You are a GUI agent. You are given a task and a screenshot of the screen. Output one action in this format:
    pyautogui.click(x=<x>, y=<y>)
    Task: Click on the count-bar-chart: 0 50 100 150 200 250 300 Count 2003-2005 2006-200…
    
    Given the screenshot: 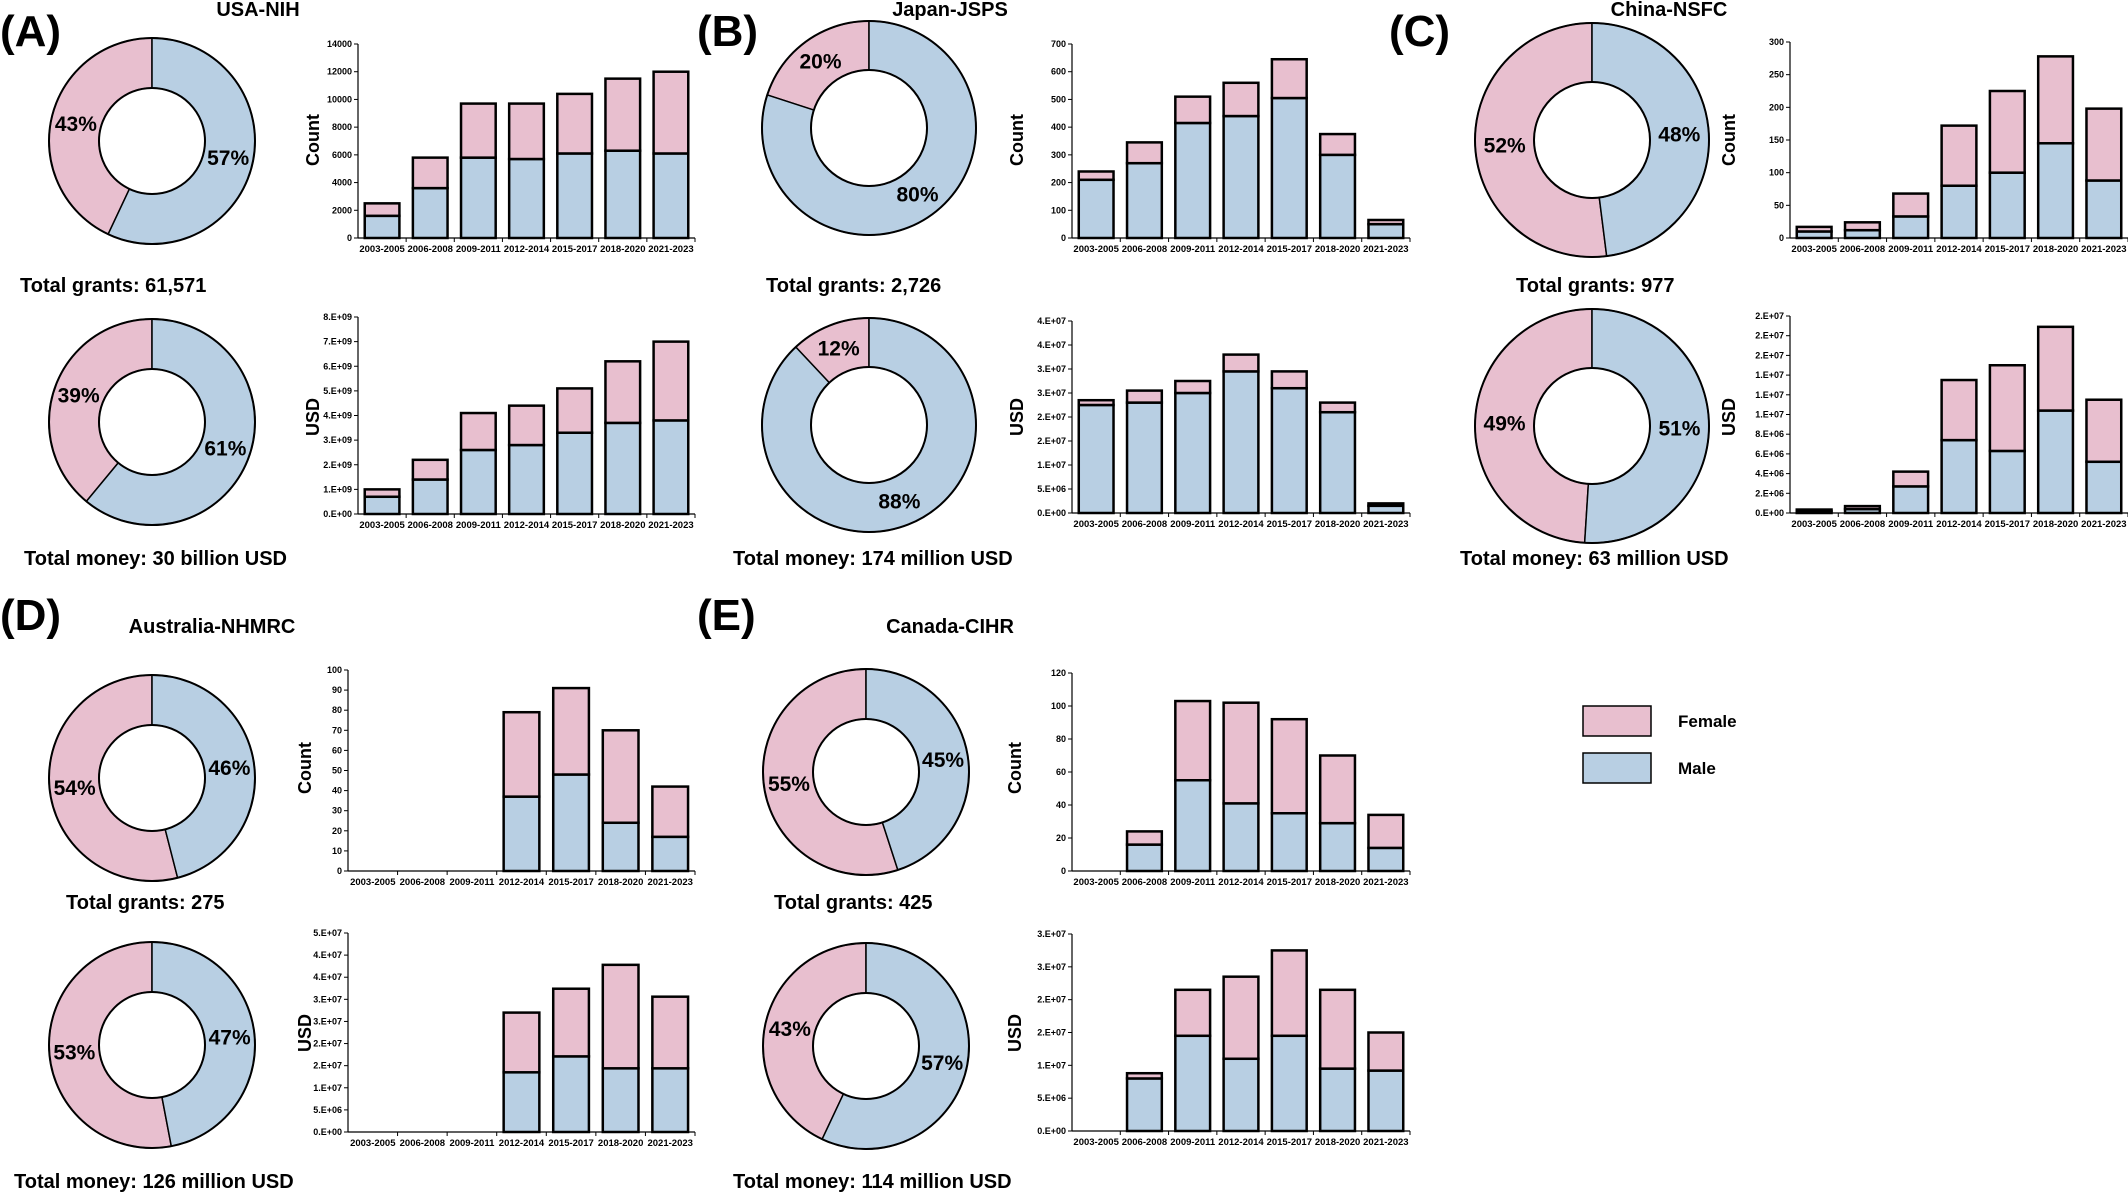 What is the action you would take?
    pyautogui.click(x=1923, y=146)
    